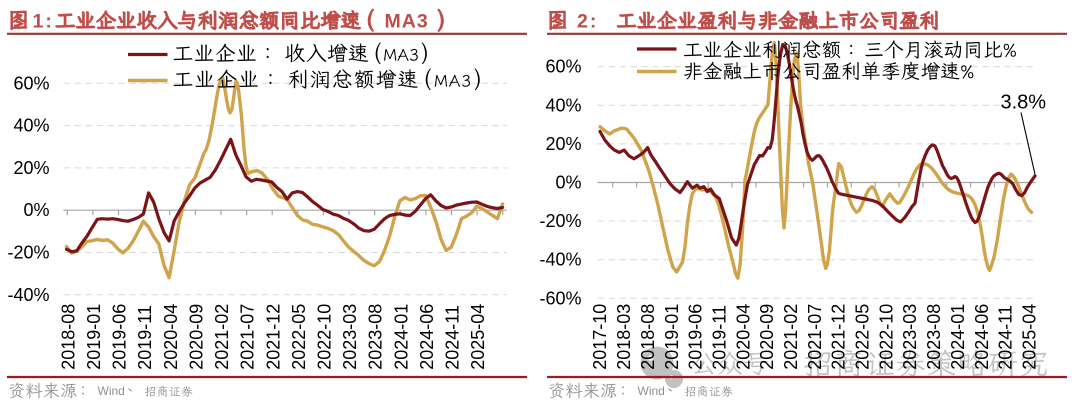 The height and width of the screenshot is (412, 1080). I want to click on svg-text: 2017-10, so click(600, 337).